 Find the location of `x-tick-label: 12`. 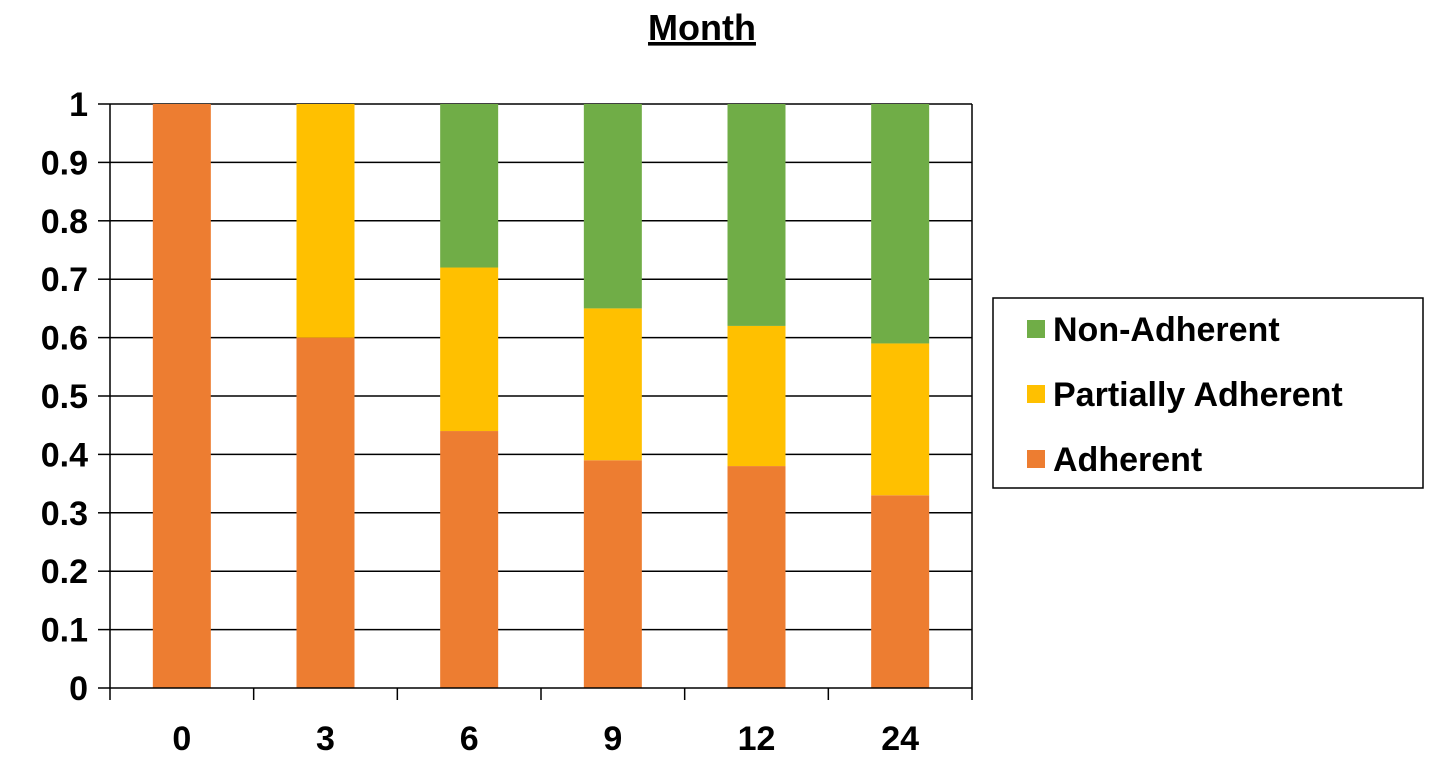

x-tick-label: 12 is located at coordinates (757, 739).